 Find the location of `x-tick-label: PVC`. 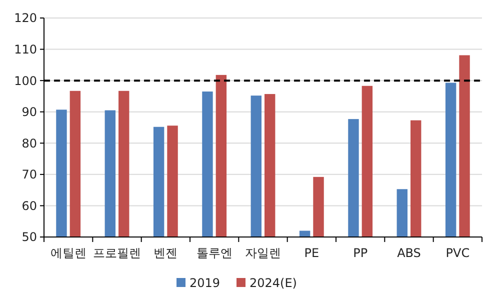

x-tick-label: PVC is located at coordinates (458, 253).